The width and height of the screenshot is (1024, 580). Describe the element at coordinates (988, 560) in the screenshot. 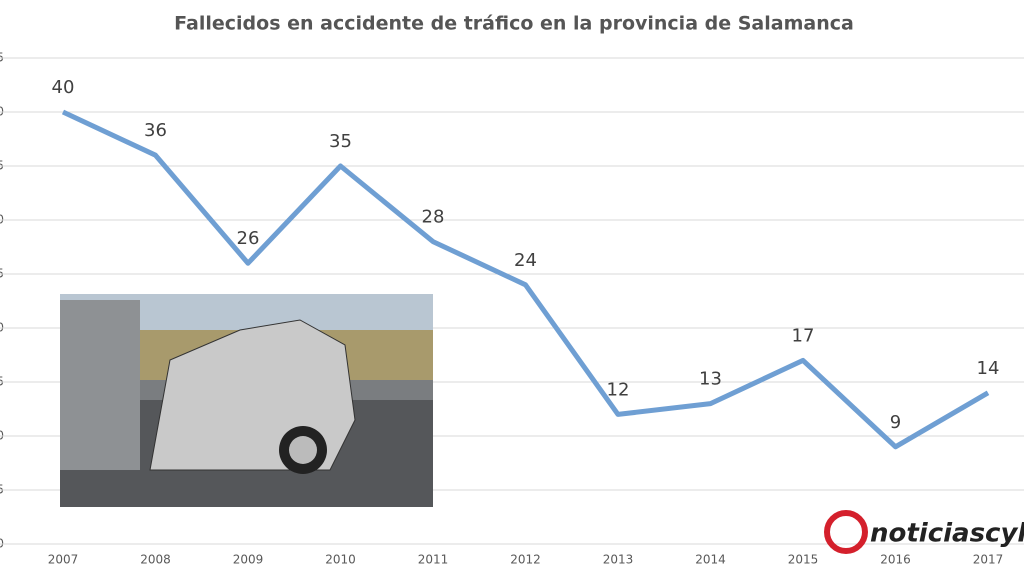

I see `x-tick-label: 2017` at that location.